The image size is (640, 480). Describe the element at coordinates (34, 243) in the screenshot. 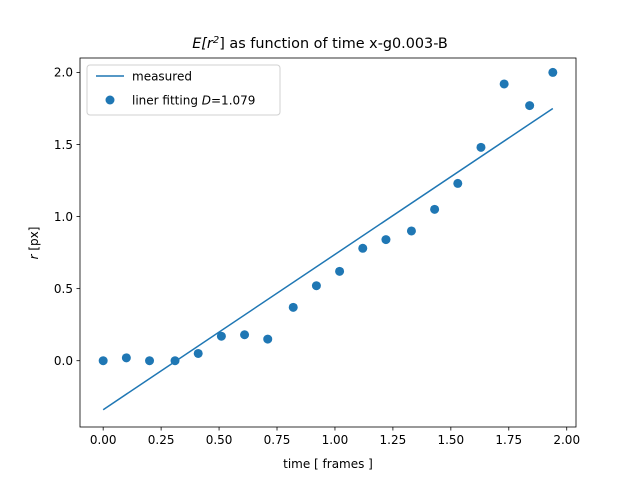

I see `y-axis-label: r [px]` at that location.